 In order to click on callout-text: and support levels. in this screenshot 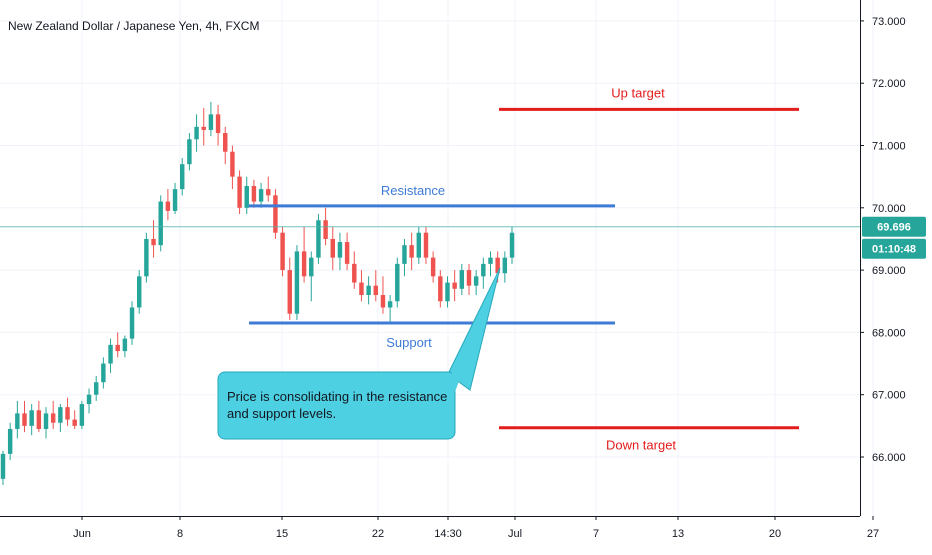, I will do `click(281, 413)`.